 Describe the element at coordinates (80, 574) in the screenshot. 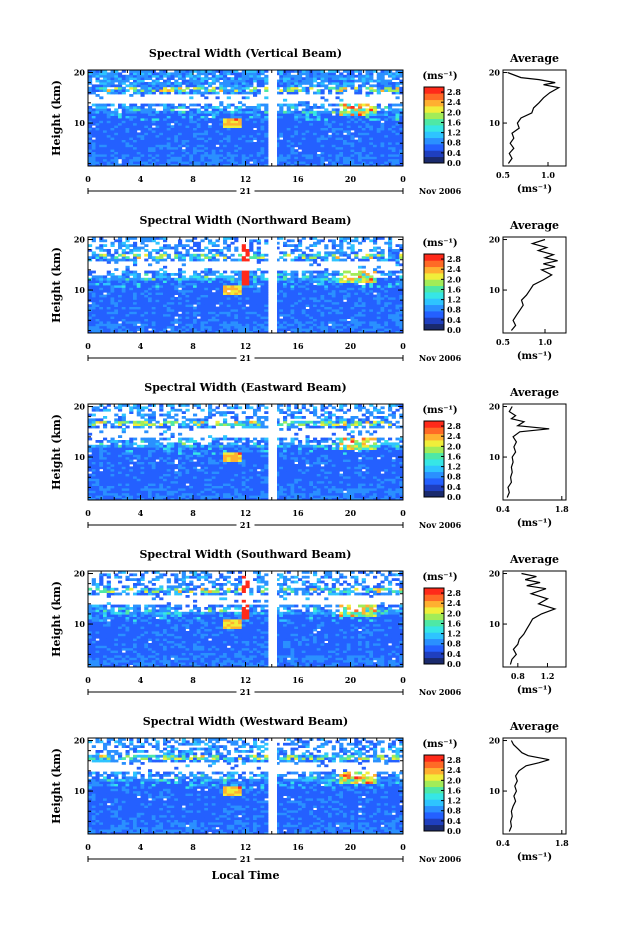

I see `y-tick-label: 20` at that location.